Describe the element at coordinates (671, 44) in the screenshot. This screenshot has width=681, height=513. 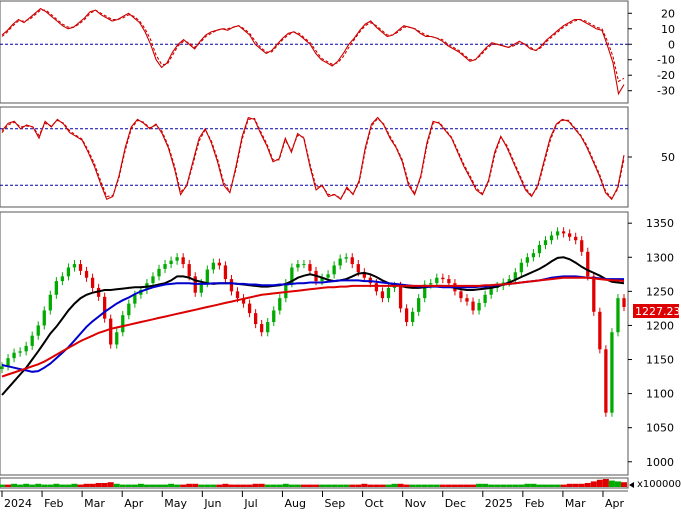
I see `y-tick-label: 0` at that location.